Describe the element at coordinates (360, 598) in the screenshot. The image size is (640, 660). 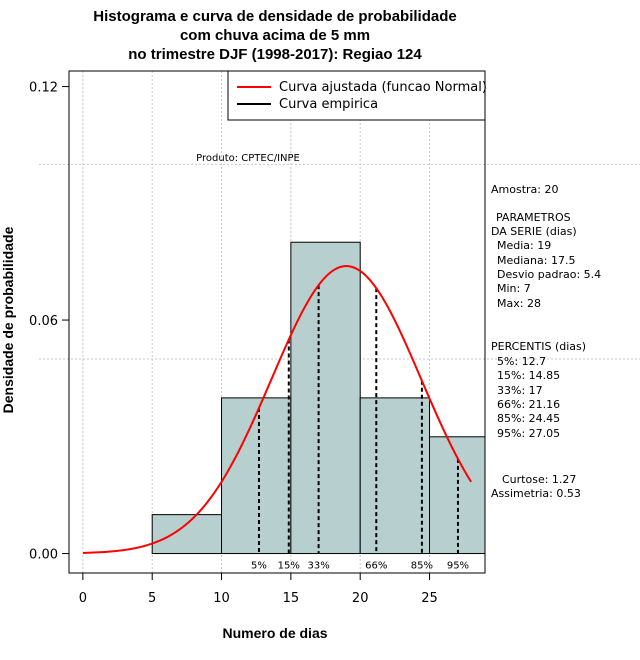
I see `x-tick-label: 20` at that location.